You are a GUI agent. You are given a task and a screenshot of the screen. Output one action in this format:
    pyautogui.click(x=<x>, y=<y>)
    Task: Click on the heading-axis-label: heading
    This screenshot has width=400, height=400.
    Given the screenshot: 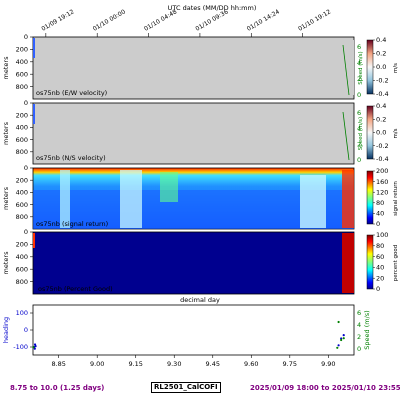 What is the action you would take?
    pyautogui.click(x=6, y=330)
    